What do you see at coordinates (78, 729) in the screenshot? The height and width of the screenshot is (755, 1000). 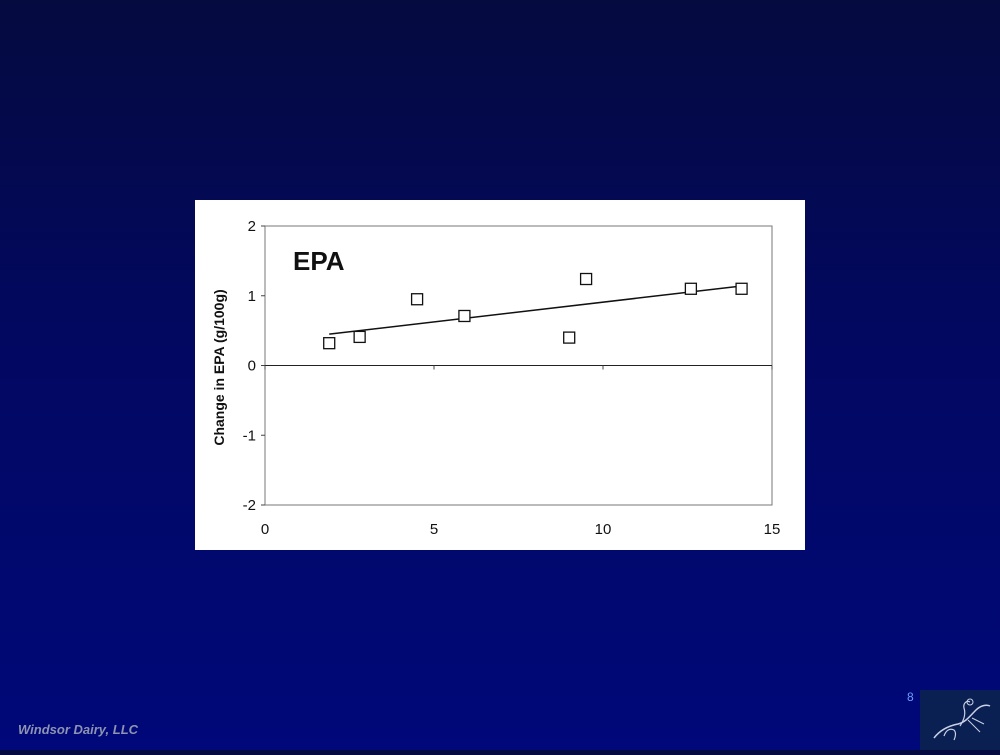 I see `footer-company-name: Windsor Dairy, LLC` at bounding box center [78, 729].